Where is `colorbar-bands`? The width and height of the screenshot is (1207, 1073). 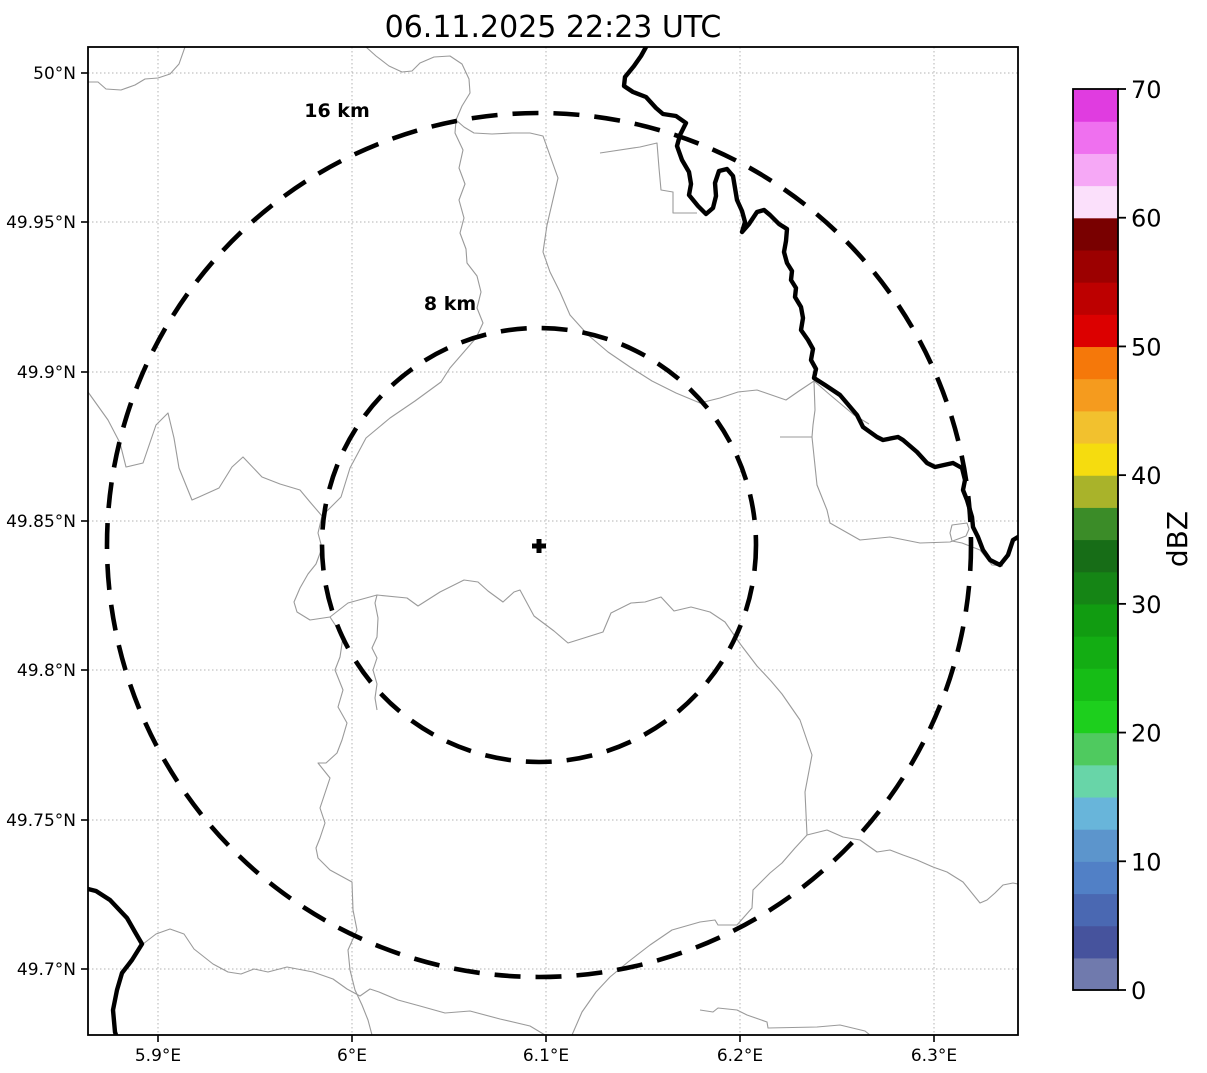 colorbar-bands is located at coordinates (1095, 540).